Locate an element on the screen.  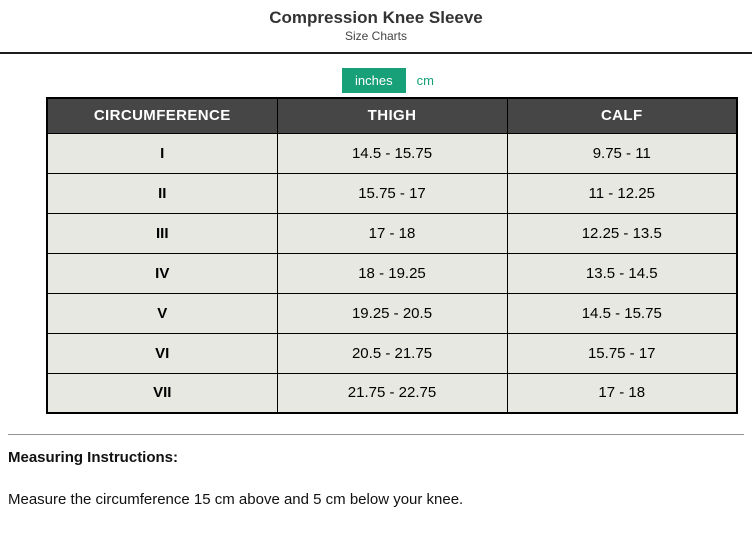
size-cell: V is located at coordinates (162, 313).